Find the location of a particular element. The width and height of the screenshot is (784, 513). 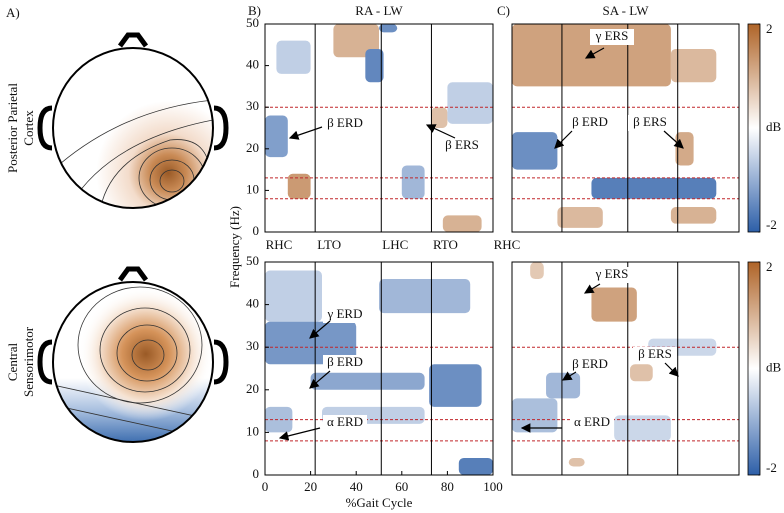

x-tick-label: 0 is located at coordinates (265, 486).